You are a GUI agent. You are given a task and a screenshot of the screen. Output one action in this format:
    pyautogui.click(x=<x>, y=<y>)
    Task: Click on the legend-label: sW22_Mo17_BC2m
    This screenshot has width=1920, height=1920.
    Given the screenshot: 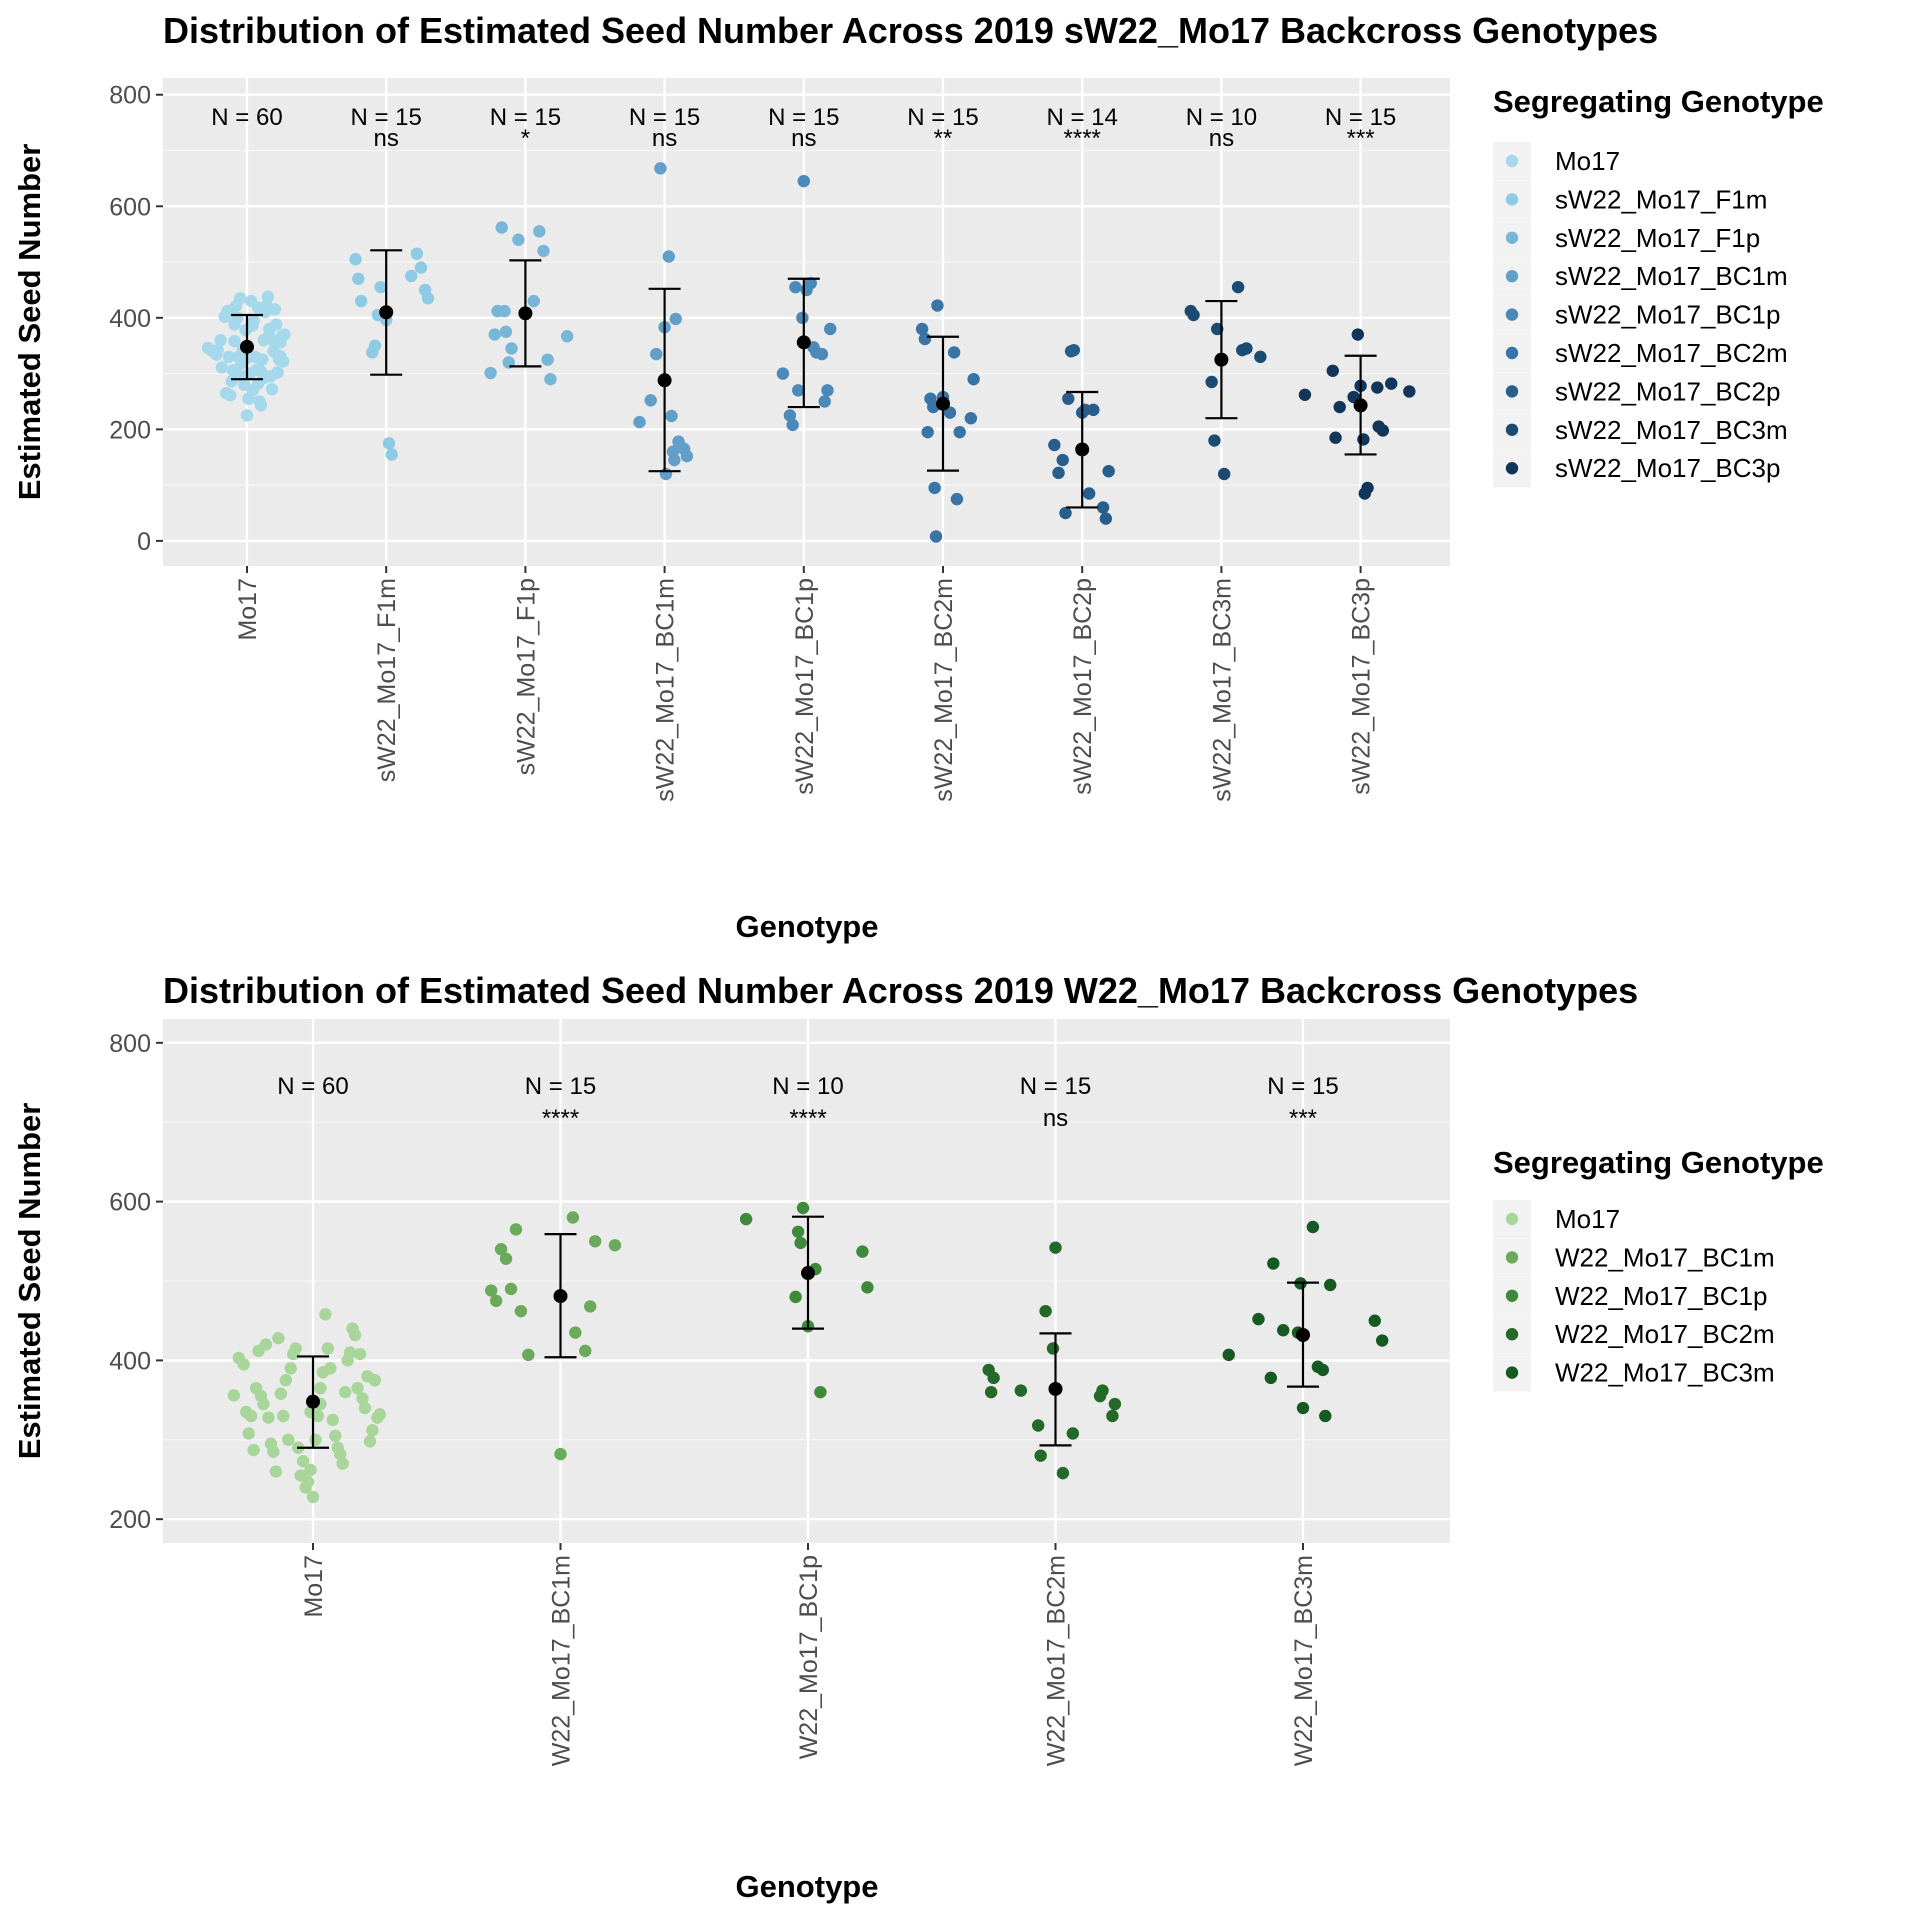 What is the action you would take?
    pyautogui.click(x=1671, y=353)
    